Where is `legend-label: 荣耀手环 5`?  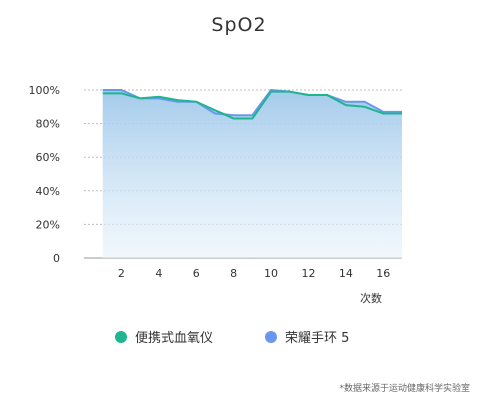
legend-label: 荣耀手环 5 is located at coordinates (317, 338).